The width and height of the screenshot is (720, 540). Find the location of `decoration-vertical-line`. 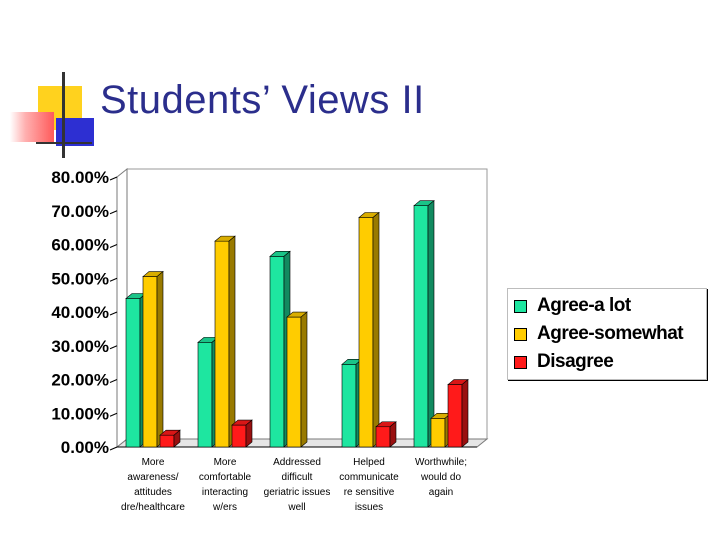

decoration-vertical-line is located at coordinates (63, 115).